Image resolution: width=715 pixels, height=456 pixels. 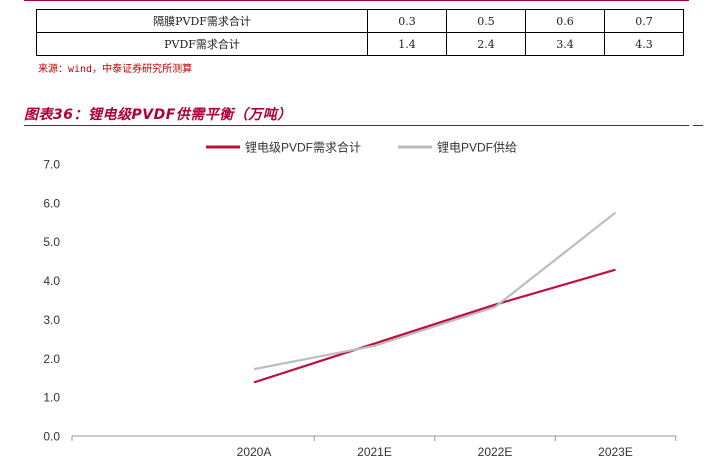 What do you see at coordinates (374, 450) in the screenshot?
I see `x-tick-label: 2021E` at bounding box center [374, 450].